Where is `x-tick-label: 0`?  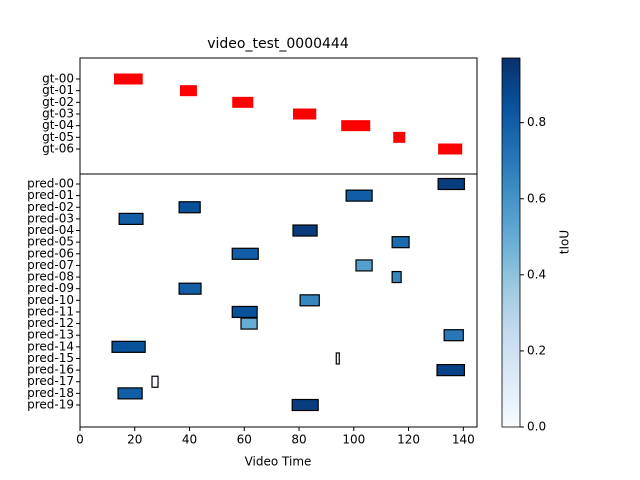 x-tick-label: 0 is located at coordinates (80, 440).